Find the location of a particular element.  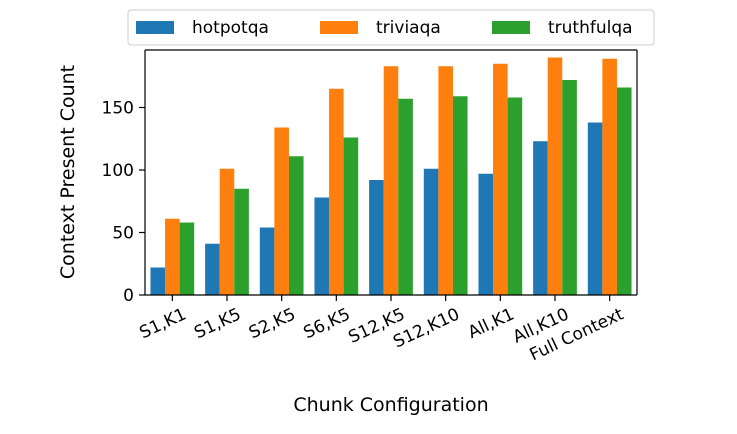

x-tick-label: S6,K5 is located at coordinates (327, 323).